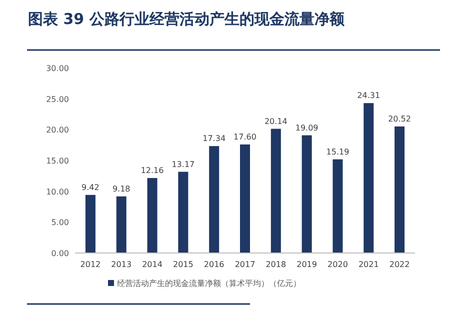  I want to click on y-tick-label: 30.00, so click(57, 68).